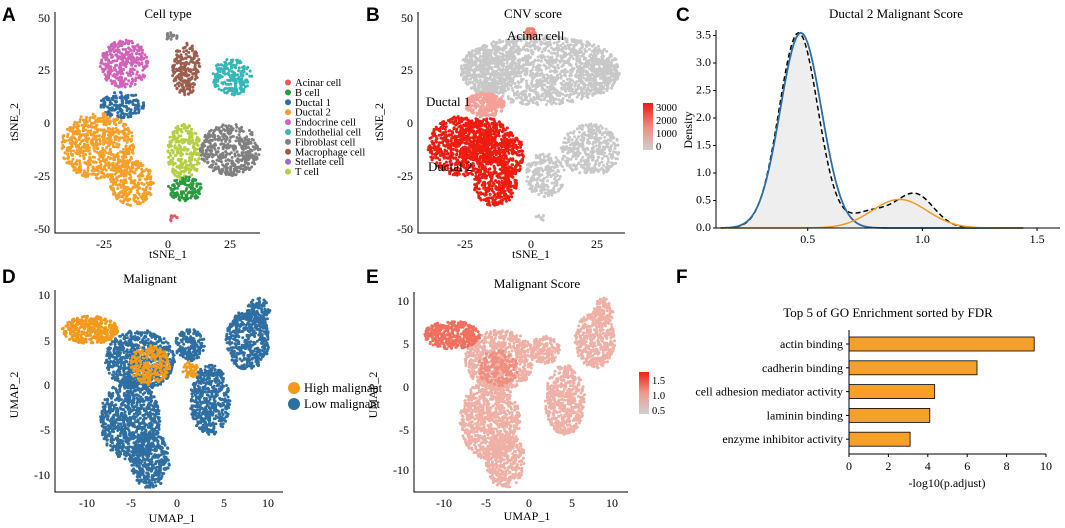 Image resolution: width=1065 pixels, height=528 pixels. Describe the element at coordinates (42, 123) in the screenshot. I see `panel-a-yticks: 50 25 0 -25 -50` at that location.